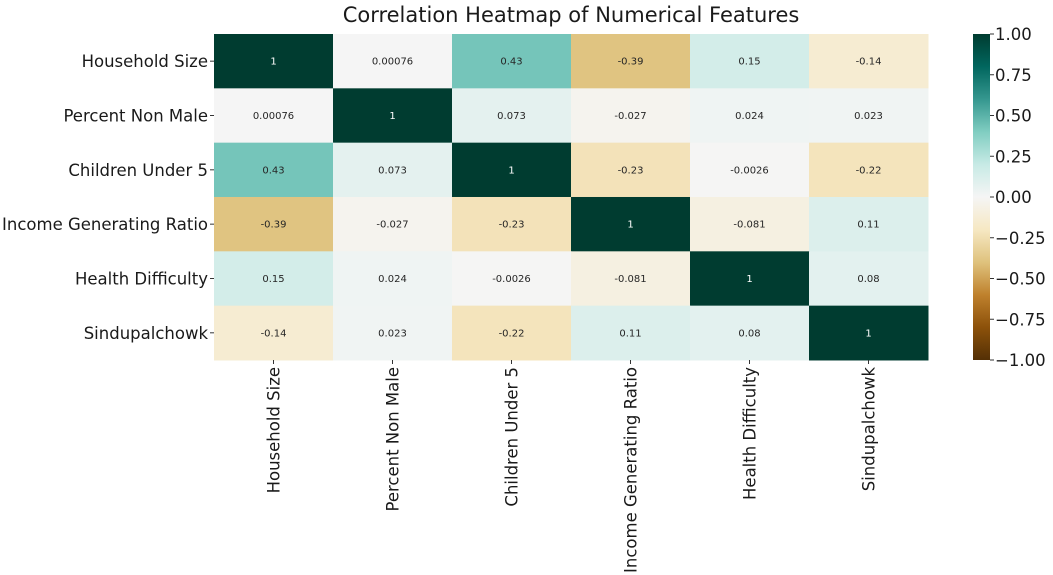 Image resolution: width=1053 pixels, height=575 pixels. Describe the element at coordinates (146, 333) in the screenshot. I see `y-tick-label: Sindupalchowk` at that location.